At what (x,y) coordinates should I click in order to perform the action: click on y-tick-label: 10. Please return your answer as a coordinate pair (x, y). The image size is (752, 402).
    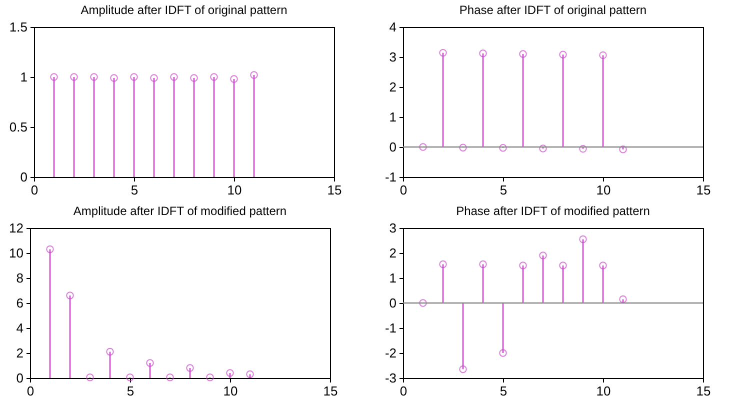
    Looking at the image, I should click on (16, 253).